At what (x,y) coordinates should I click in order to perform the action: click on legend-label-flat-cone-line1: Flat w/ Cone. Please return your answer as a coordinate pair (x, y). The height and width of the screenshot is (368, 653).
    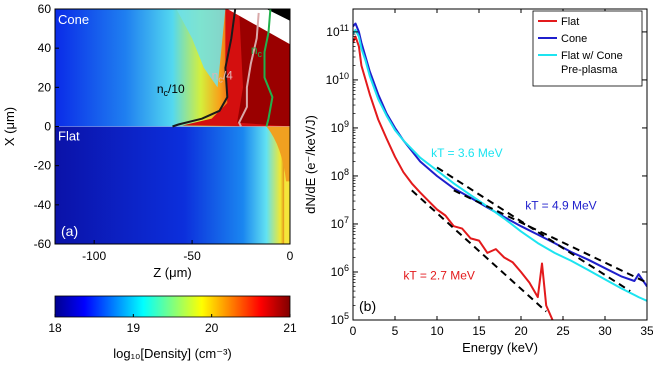
    Looking at the image, I should click on (592, 56).